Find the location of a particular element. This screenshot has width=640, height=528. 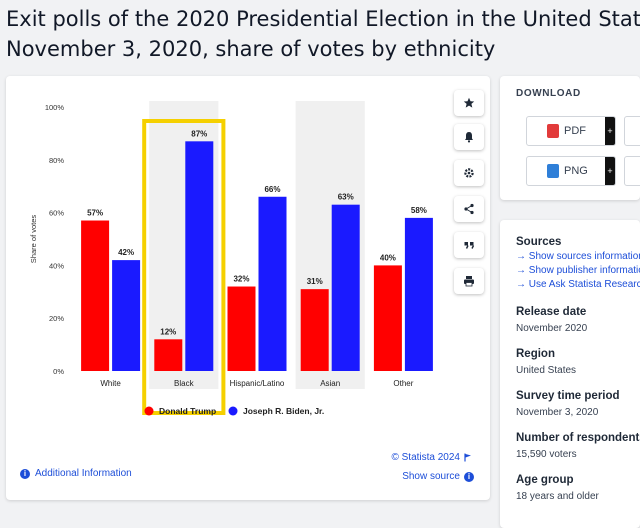

settings-button is located at coordinates (469, 173).